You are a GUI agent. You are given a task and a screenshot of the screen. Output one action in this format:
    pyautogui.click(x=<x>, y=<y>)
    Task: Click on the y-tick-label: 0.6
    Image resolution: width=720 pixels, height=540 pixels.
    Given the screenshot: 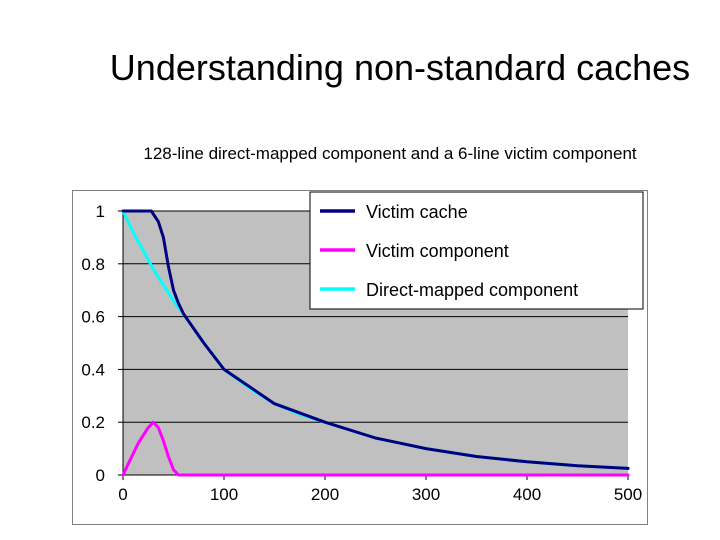 What is the action you would take?
    pyautogui.click(x=93, y=317)
    